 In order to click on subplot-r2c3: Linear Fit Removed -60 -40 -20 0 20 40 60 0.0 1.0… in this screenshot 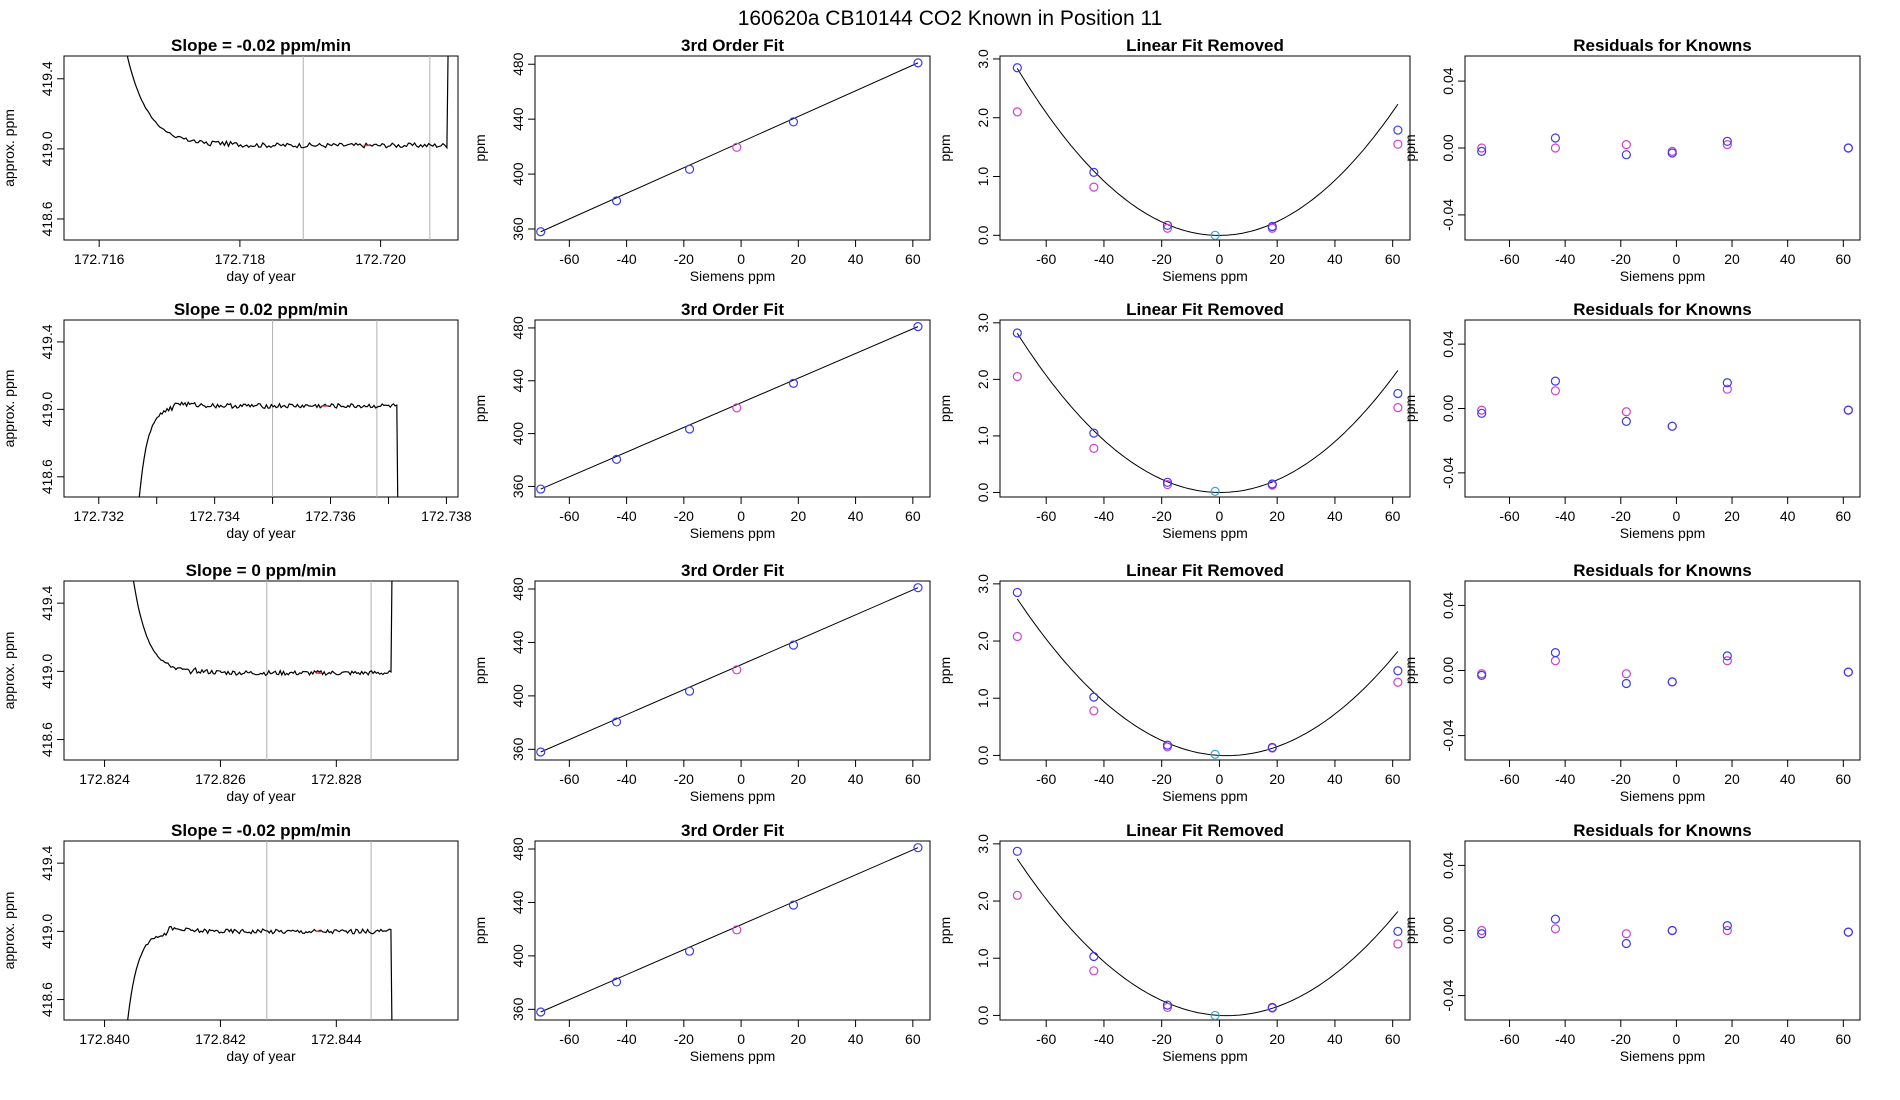, I will do `click(1174, 420)`.